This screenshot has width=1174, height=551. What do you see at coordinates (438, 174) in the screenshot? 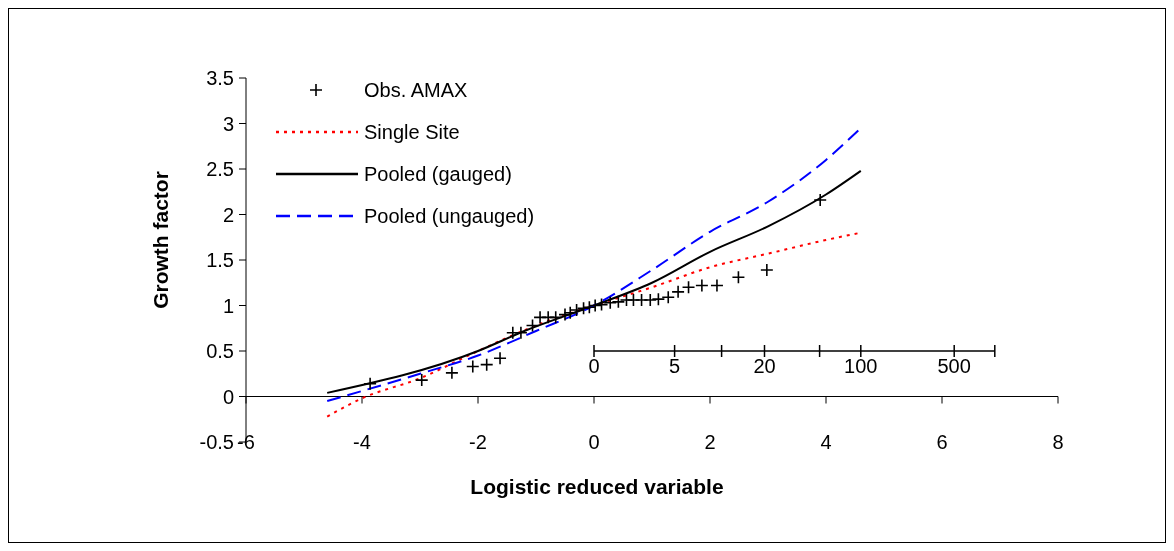
I see `legend-label: Pooled (gauged)` at bounding box center [438, 174].